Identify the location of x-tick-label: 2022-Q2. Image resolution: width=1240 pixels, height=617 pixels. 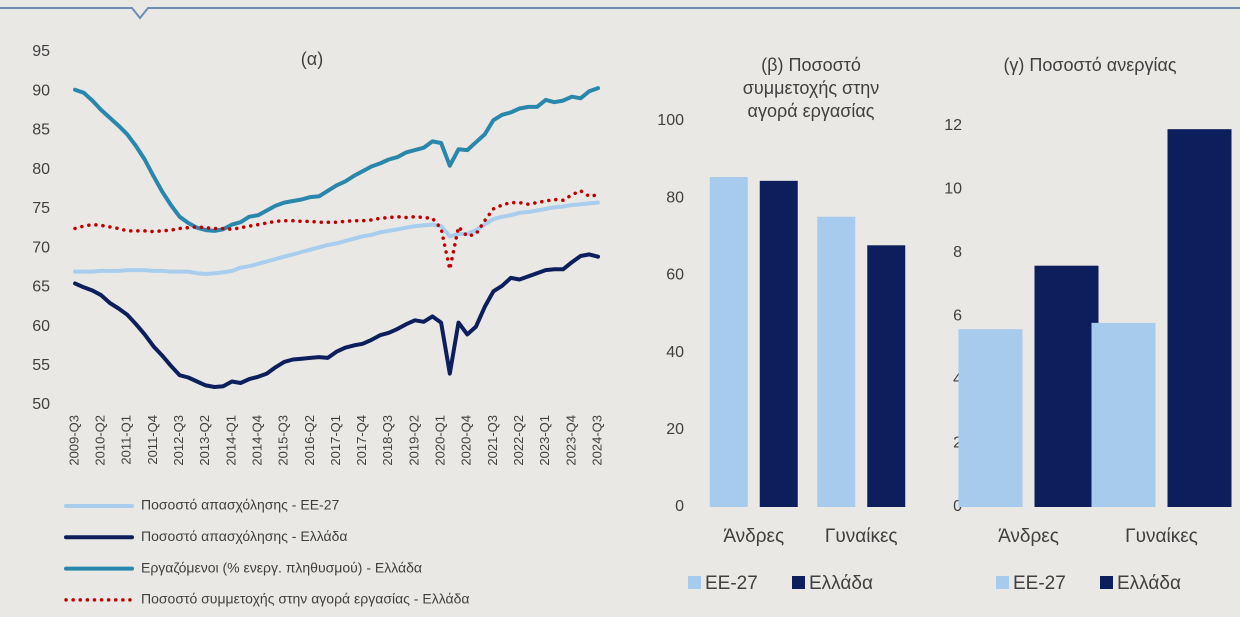
(518, 440).